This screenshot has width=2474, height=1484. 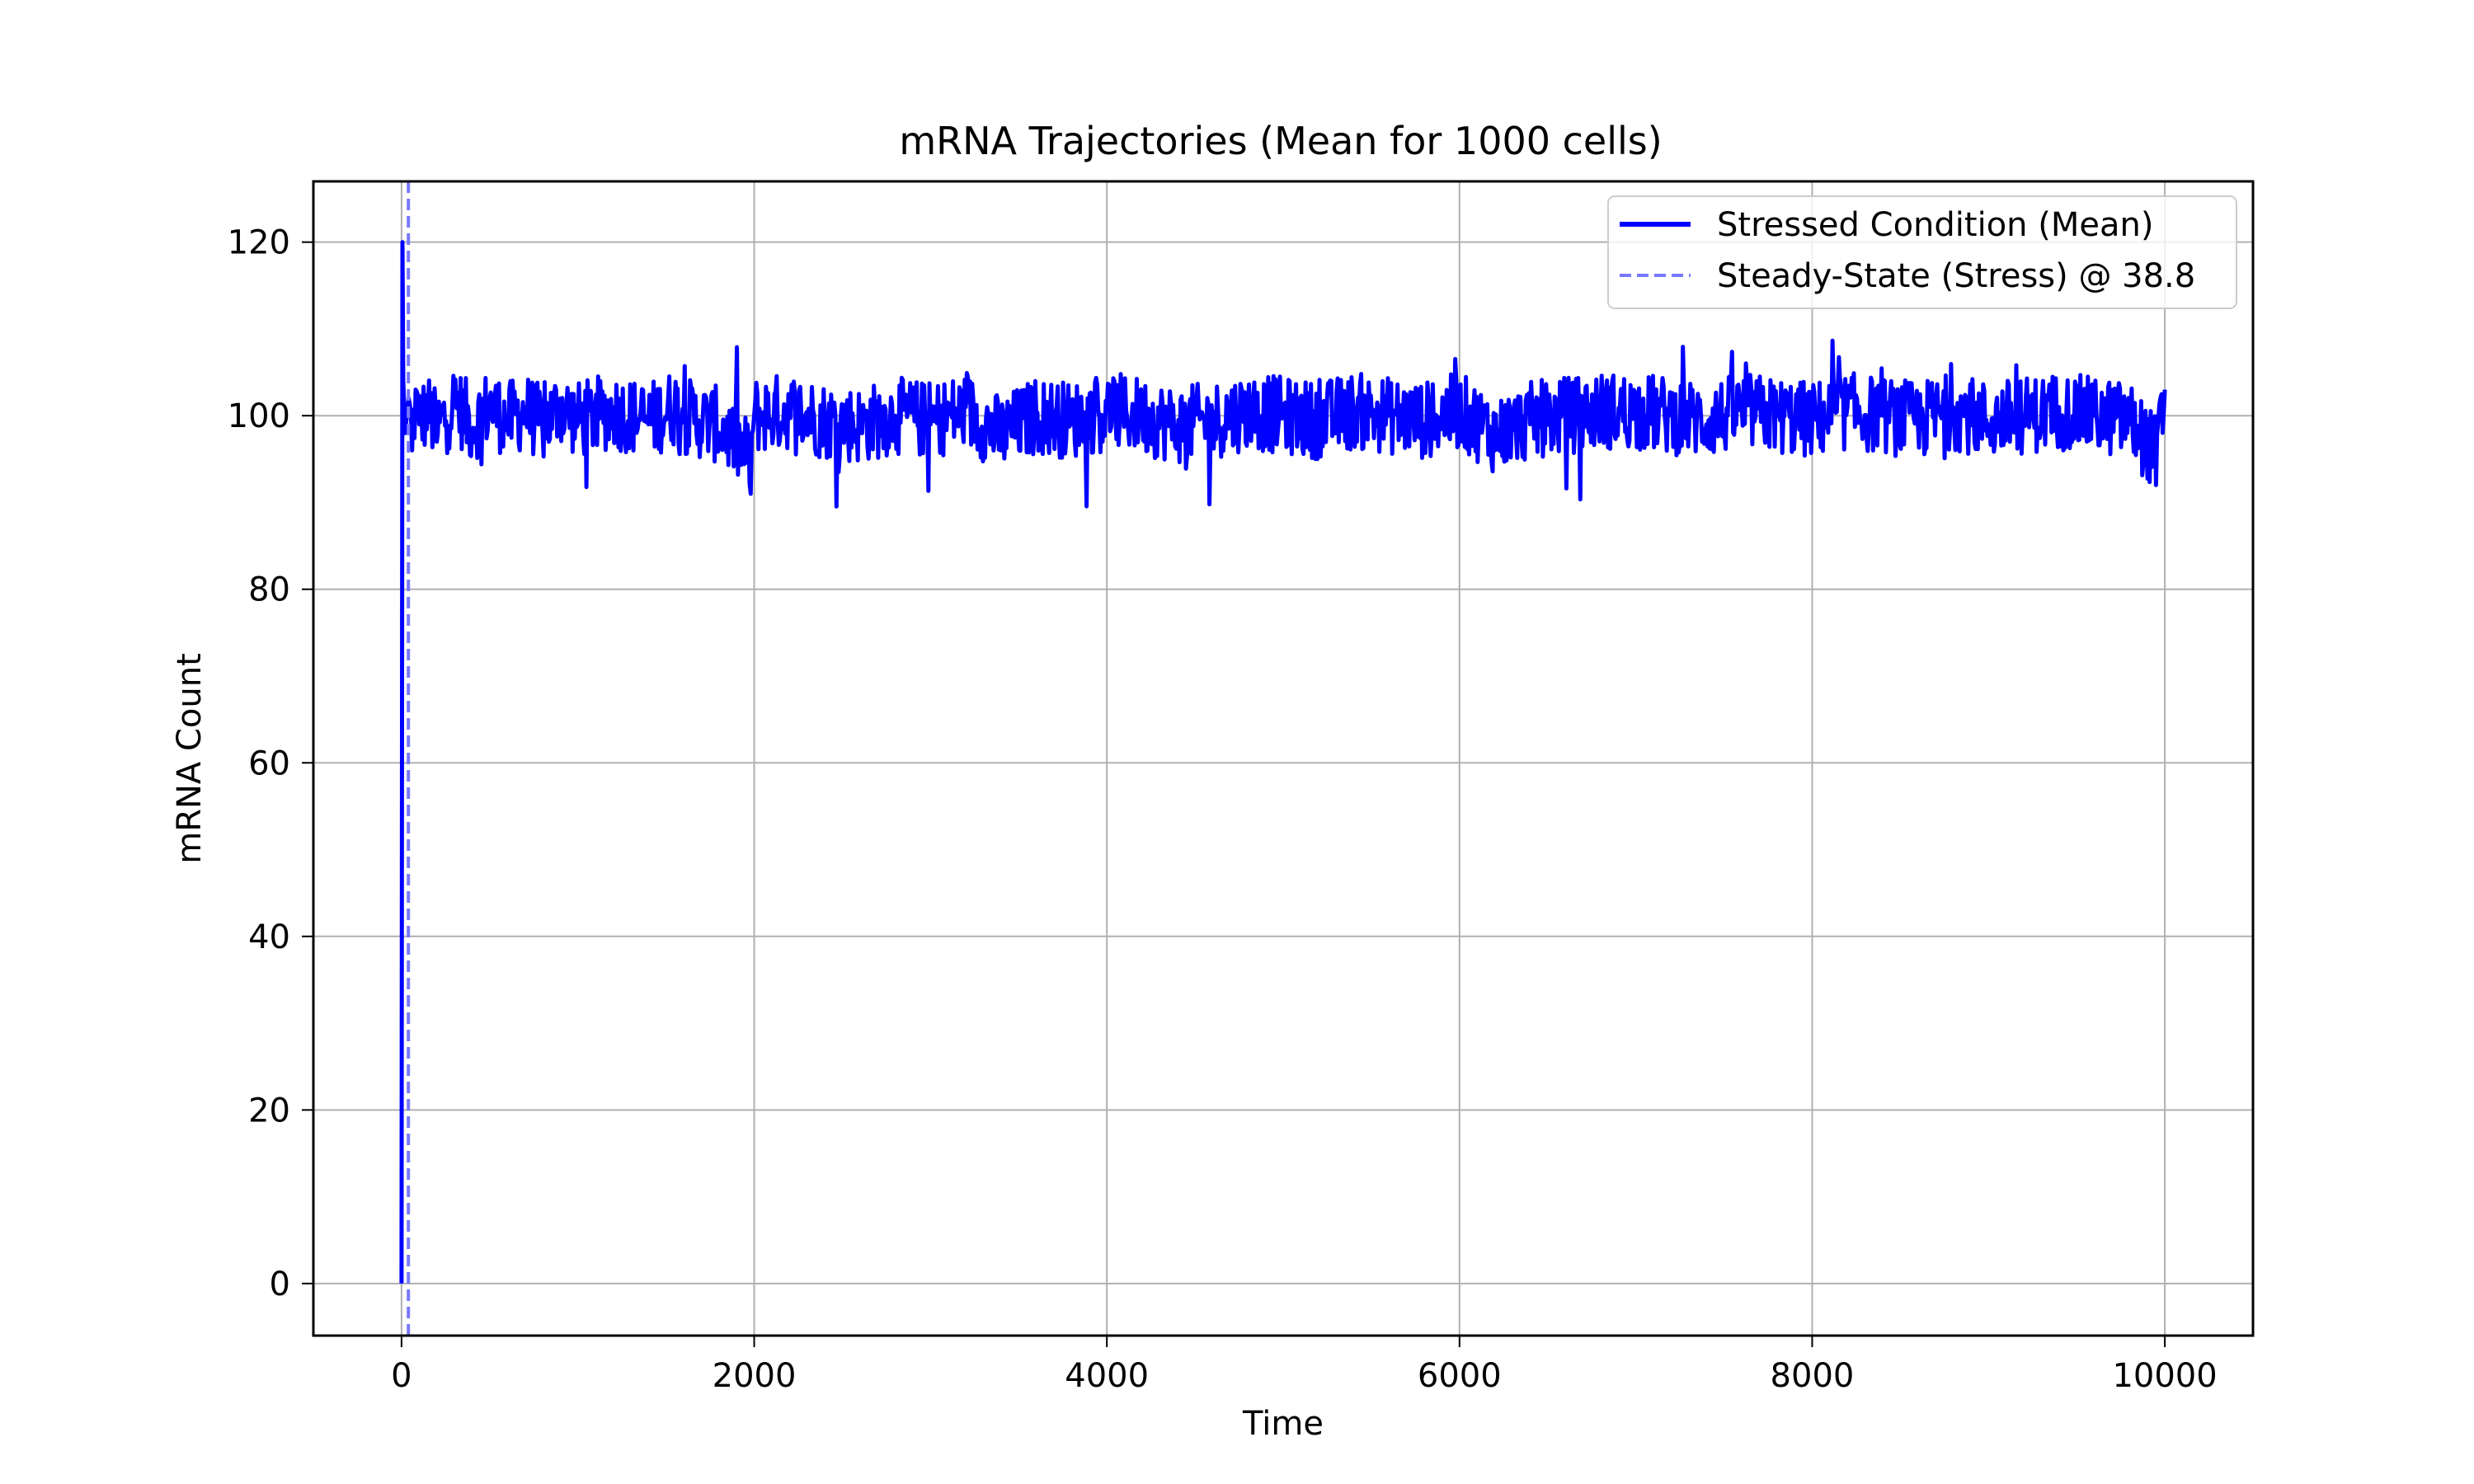 What do you see at coordinates (269, 590) in the screenshot?
I see `y-tick-label: 80` at bounding box center [269, 590].